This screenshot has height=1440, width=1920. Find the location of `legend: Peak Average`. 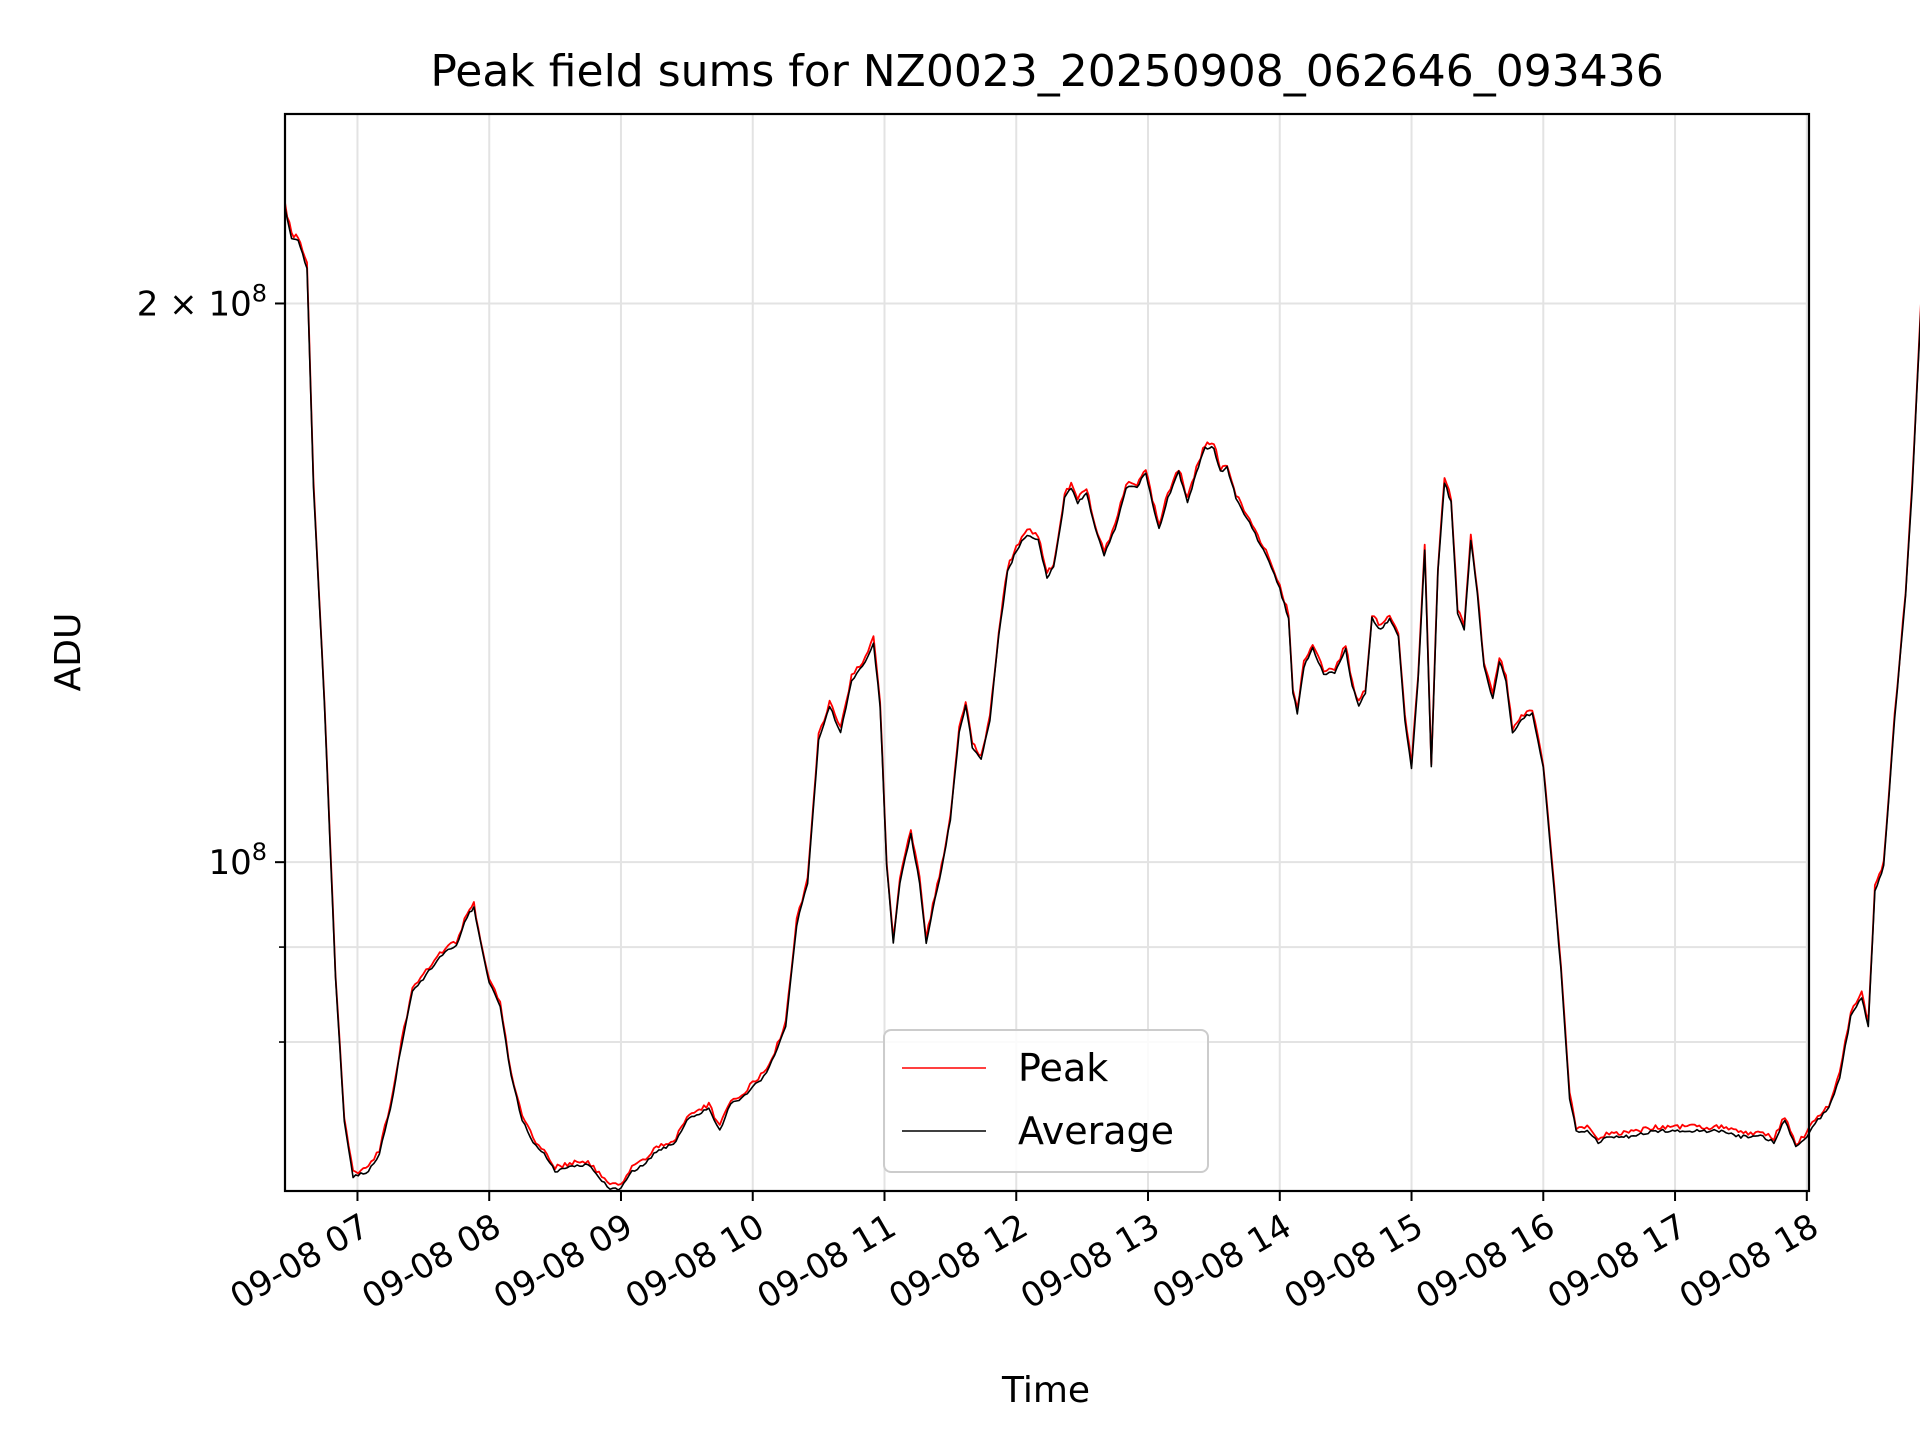

legend: Peak Average is located at coordinates (1046, 1101).